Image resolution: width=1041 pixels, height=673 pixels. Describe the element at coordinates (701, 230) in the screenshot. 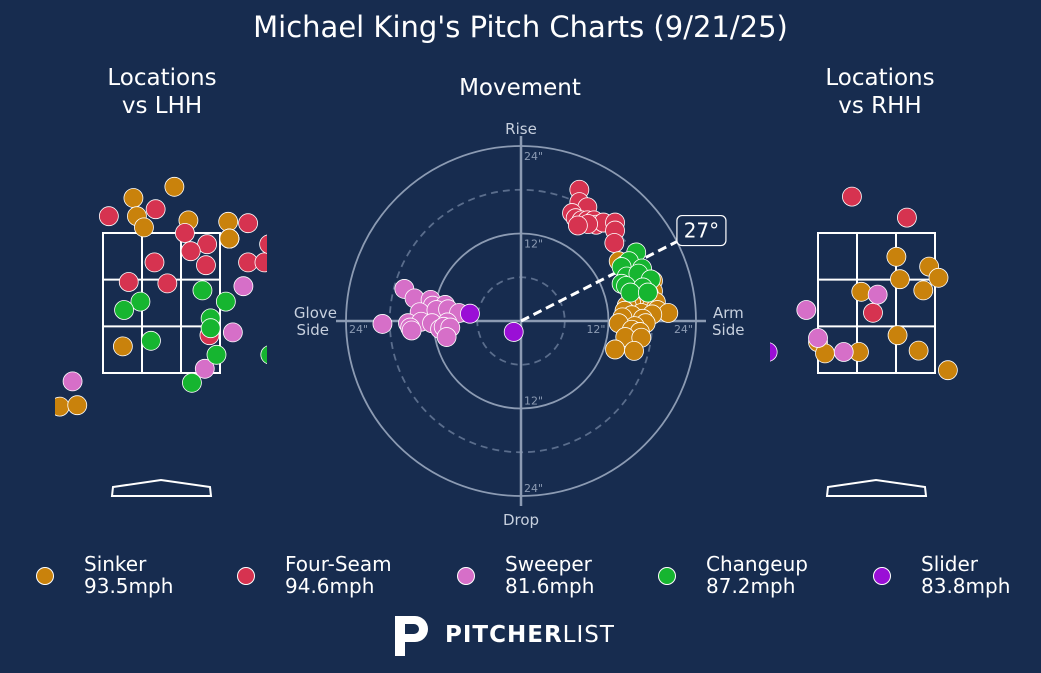

I see `arm-angle-badge` at that location.